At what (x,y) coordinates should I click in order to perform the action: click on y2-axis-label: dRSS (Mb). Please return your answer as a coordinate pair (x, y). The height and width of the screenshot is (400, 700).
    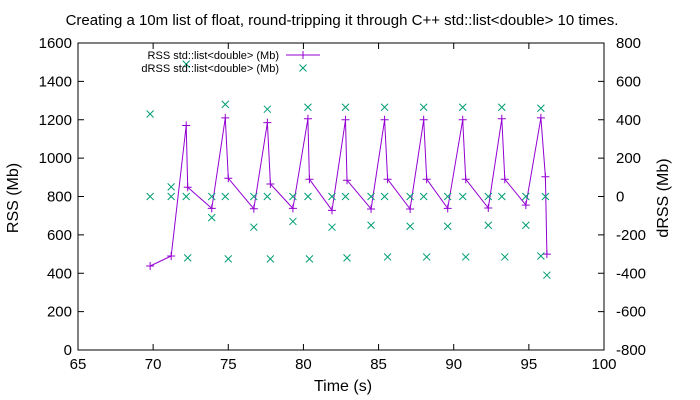
    Looking at the image, I should click on (663, 197).